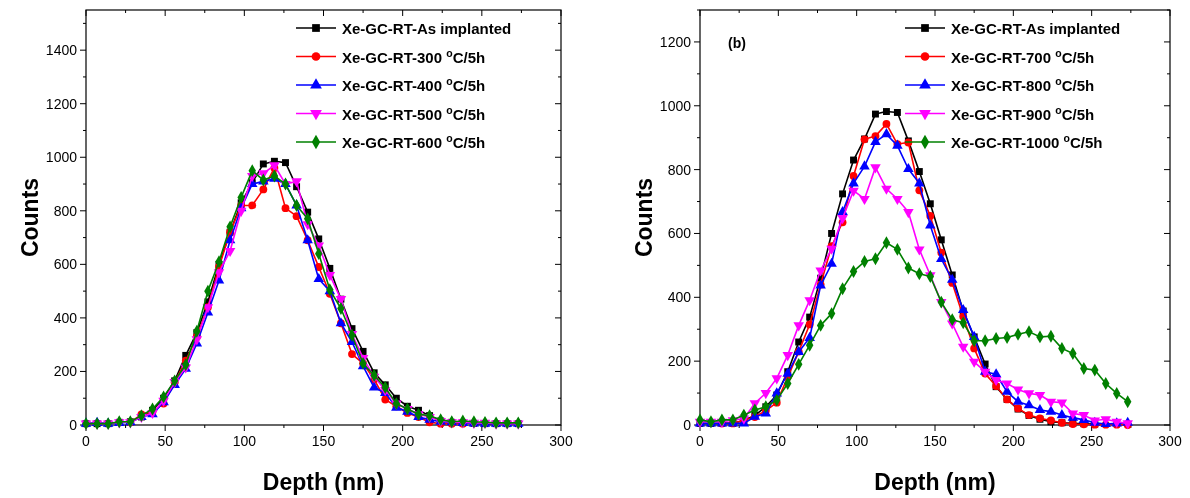 Image resolution: width=1190 pixels, height=498 pixels. I want to click on legend-label: Xe-GC-RT-800 $^{o}$C/5h, so click(1023, 84).